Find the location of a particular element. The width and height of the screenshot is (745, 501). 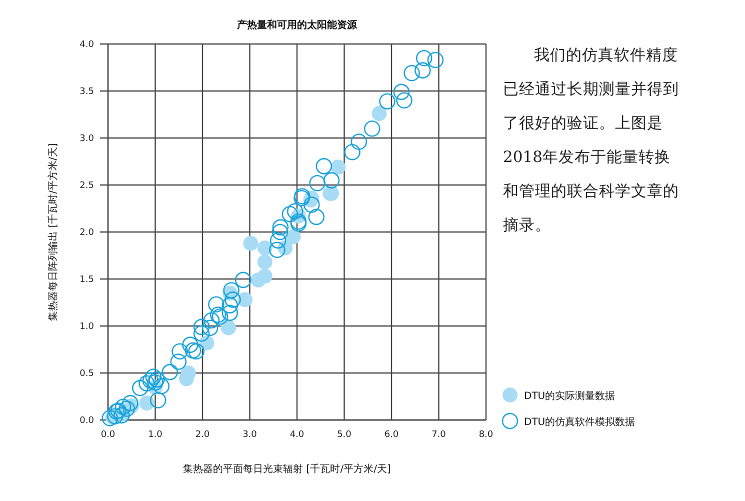

x-tick-label: 7.0 is located at coordinates (439, 435).